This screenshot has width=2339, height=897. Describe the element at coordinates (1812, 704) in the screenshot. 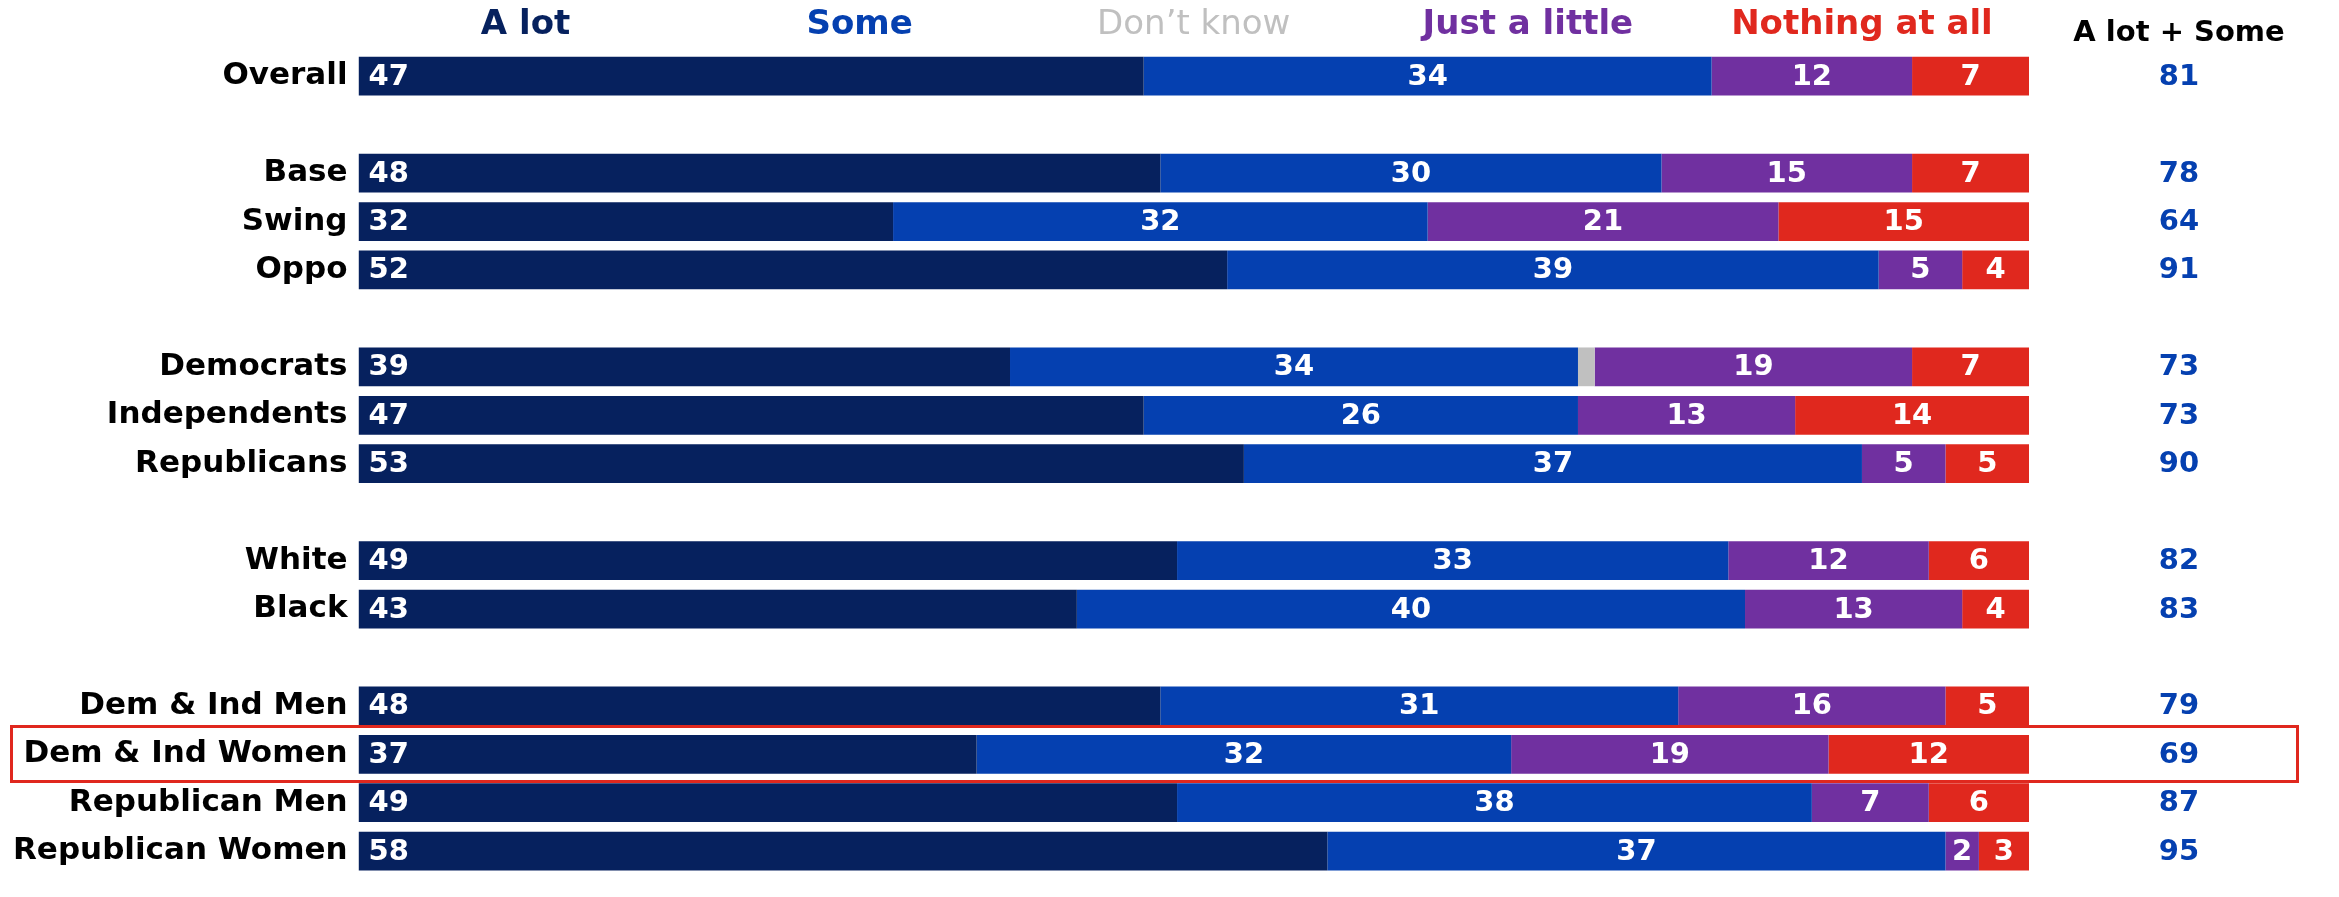

I see `data-label: 16` at that location.